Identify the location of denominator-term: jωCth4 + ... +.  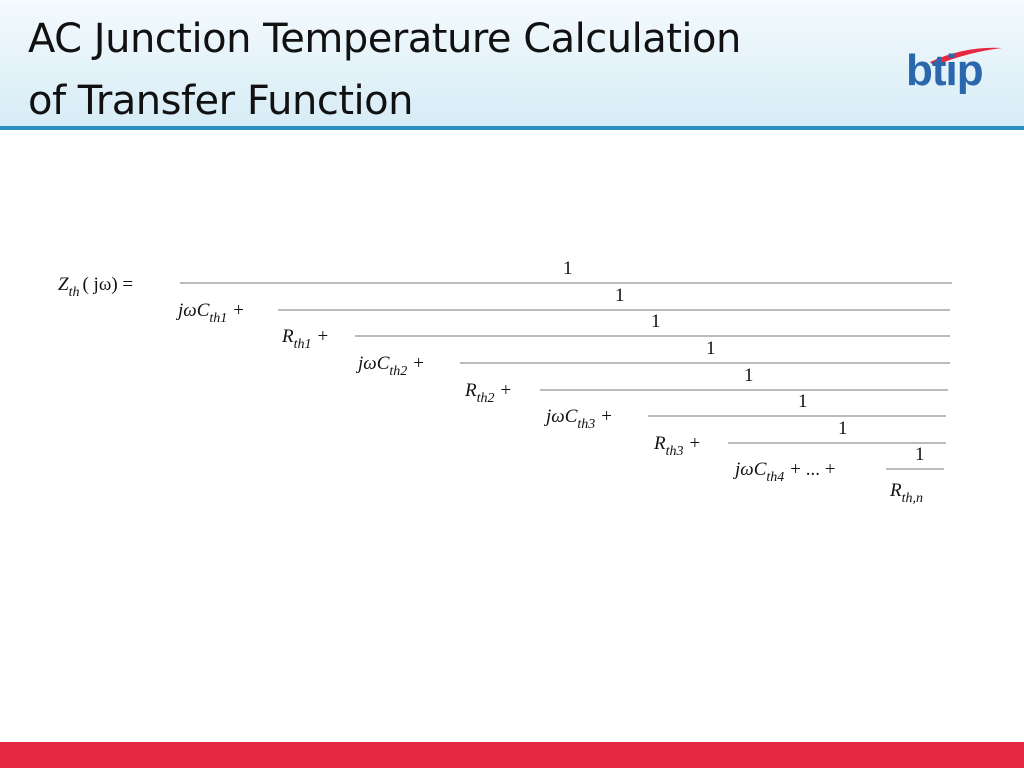
(783, 472).